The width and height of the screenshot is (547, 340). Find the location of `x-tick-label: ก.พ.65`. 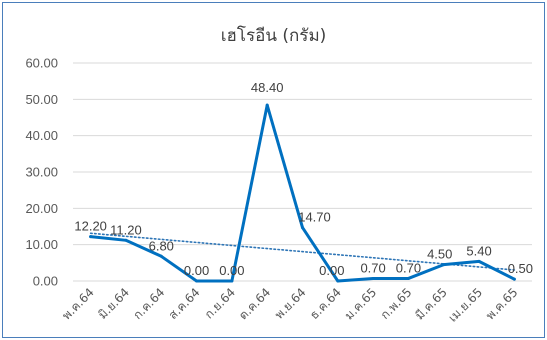

x-tick-label: ก.พ.65 is located at coordinates (396, 303).